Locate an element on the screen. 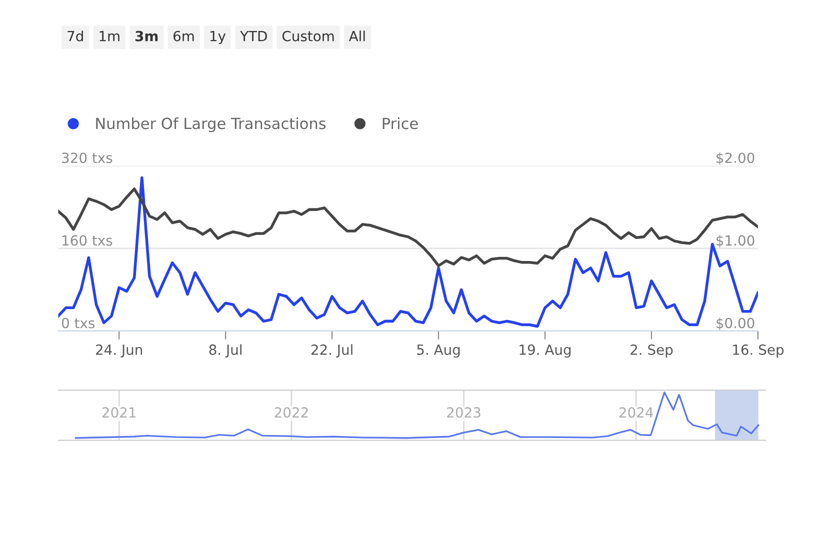 This screenshot has width=832, height=533. y2-tick-label: $1.00 is located at coordinates (735, 241).